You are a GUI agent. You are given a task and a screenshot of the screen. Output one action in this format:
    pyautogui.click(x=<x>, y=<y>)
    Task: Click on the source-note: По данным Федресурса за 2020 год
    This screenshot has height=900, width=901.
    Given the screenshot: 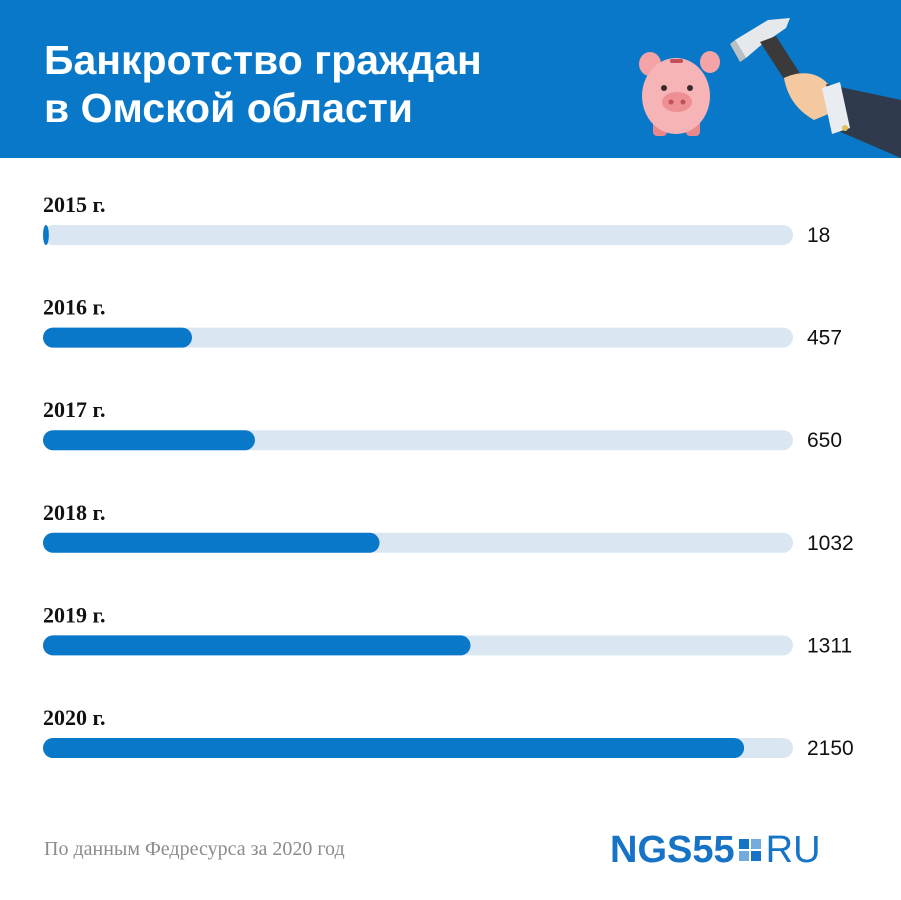 What is the action you would take?
    pyautogui.click(x=194, y=849)
    